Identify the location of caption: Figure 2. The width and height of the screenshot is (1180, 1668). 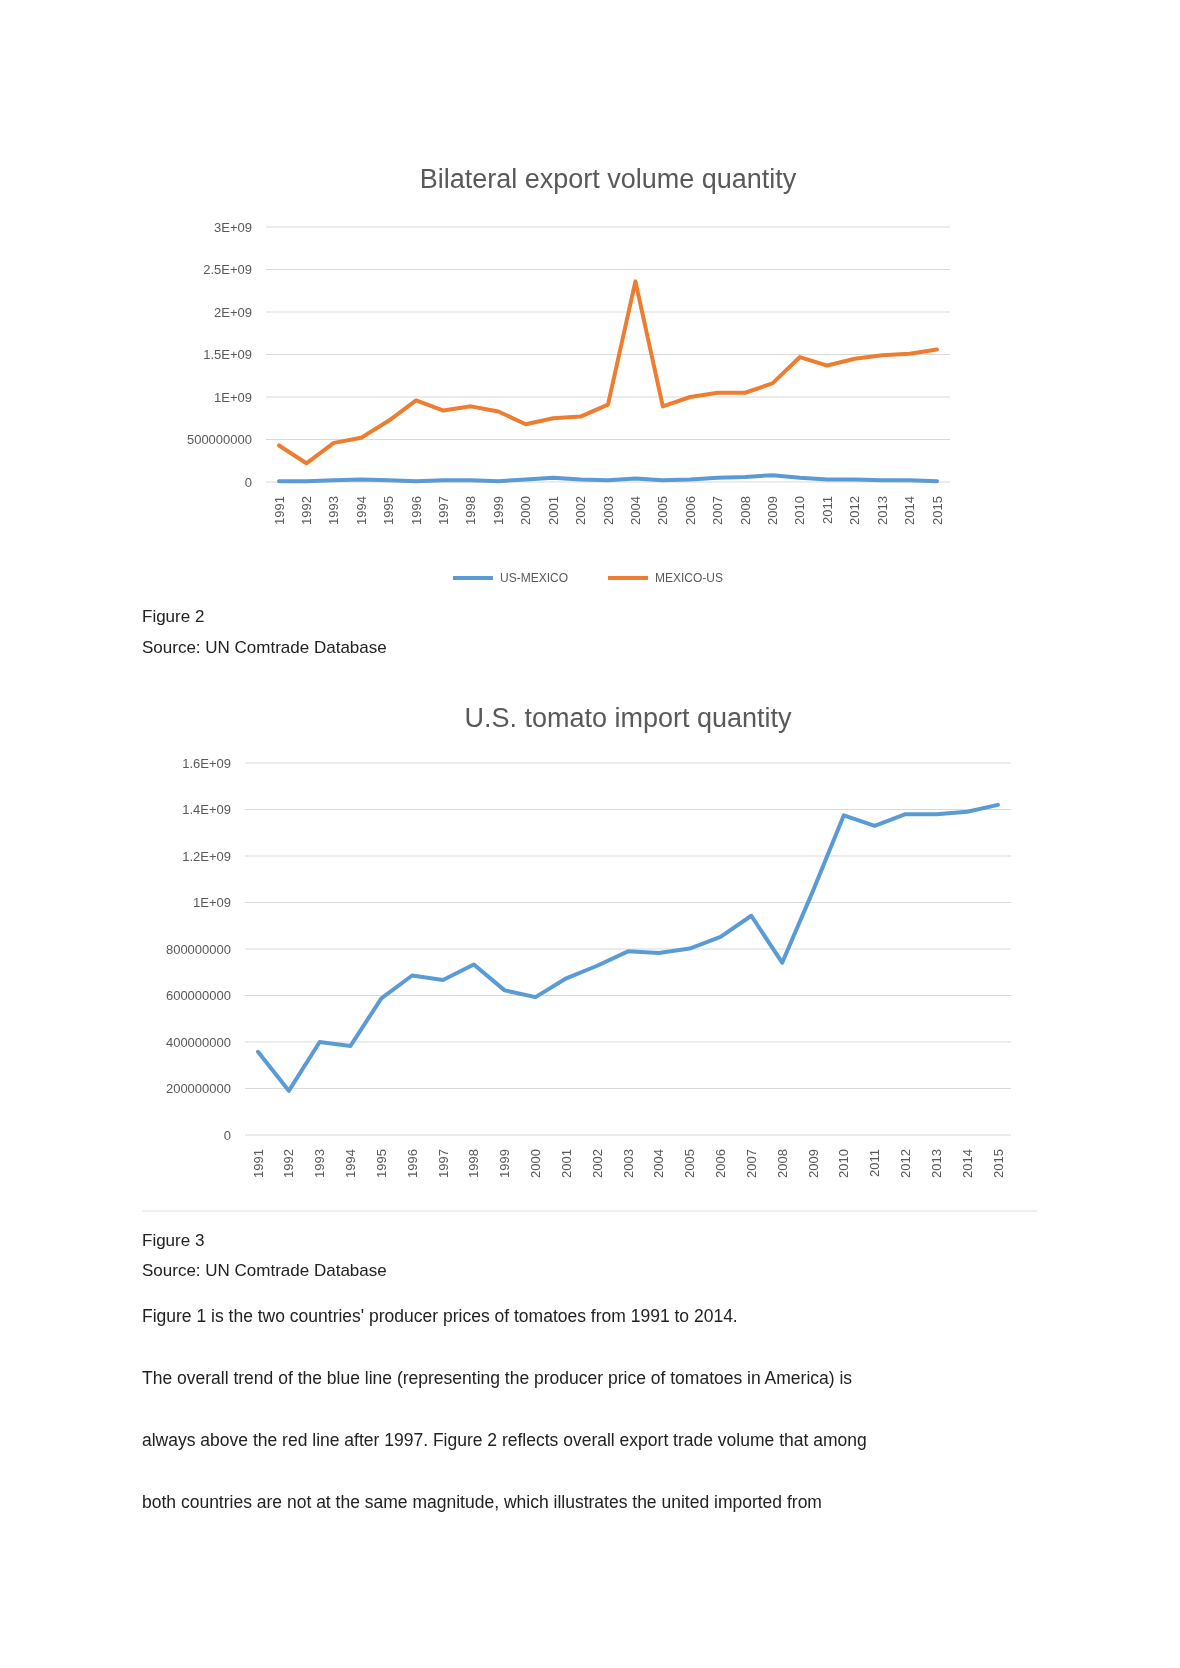
(173, 616).